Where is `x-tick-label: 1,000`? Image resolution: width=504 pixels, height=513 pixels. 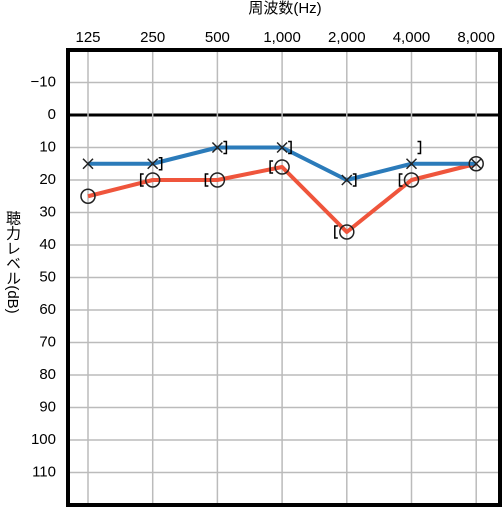
x-tick-label: 1,000 is located at coordinates (282, 37).